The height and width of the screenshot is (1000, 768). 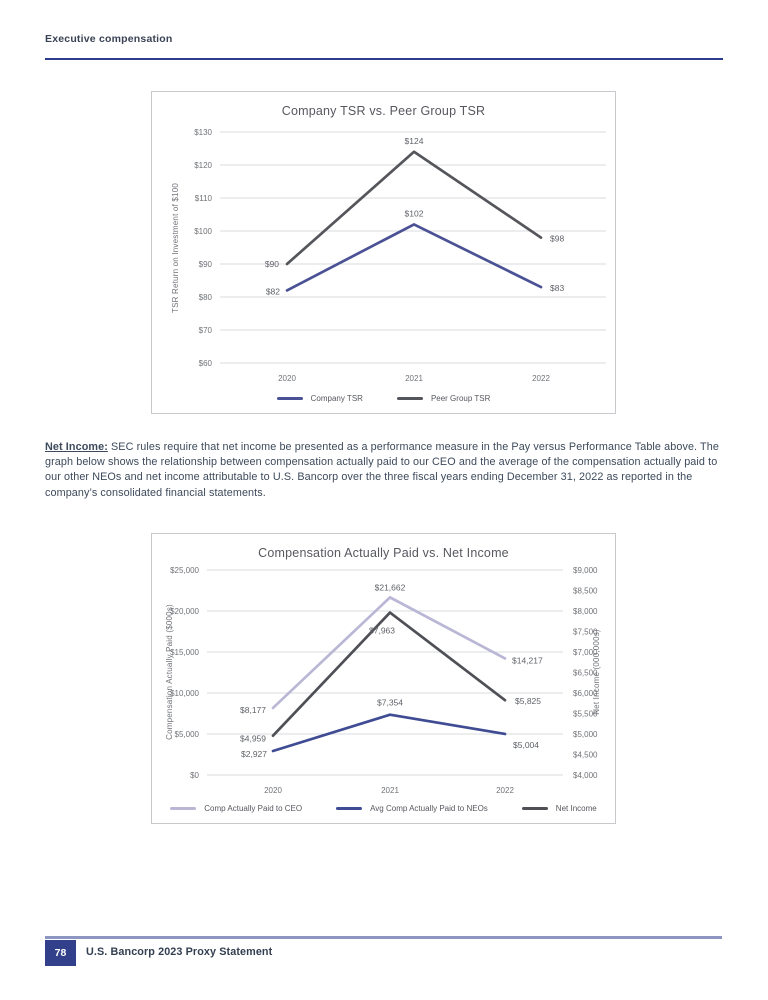 What do you see at coordinates (203, 165) in the screenshot?
I see `left-axis-tick-label: $120` at bounding box center [203, 165].